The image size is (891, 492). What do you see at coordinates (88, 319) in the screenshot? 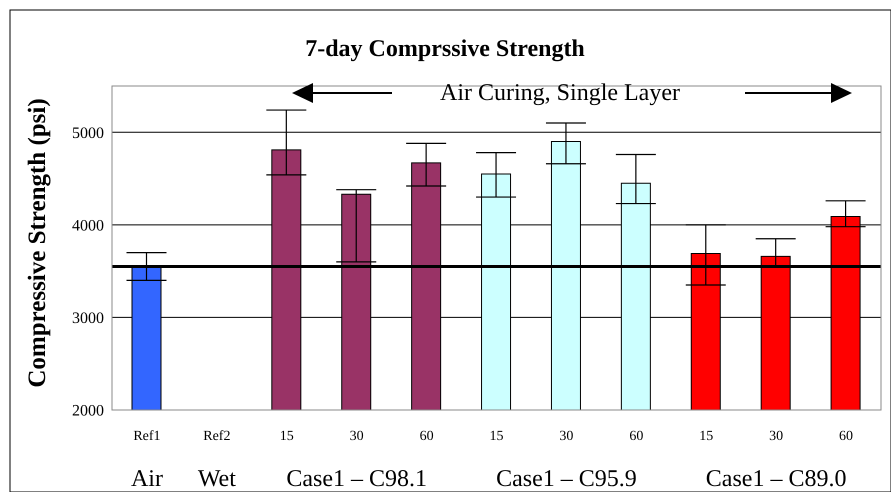
I see `y-tick-label: 3000` at bounding box center [88, 319].